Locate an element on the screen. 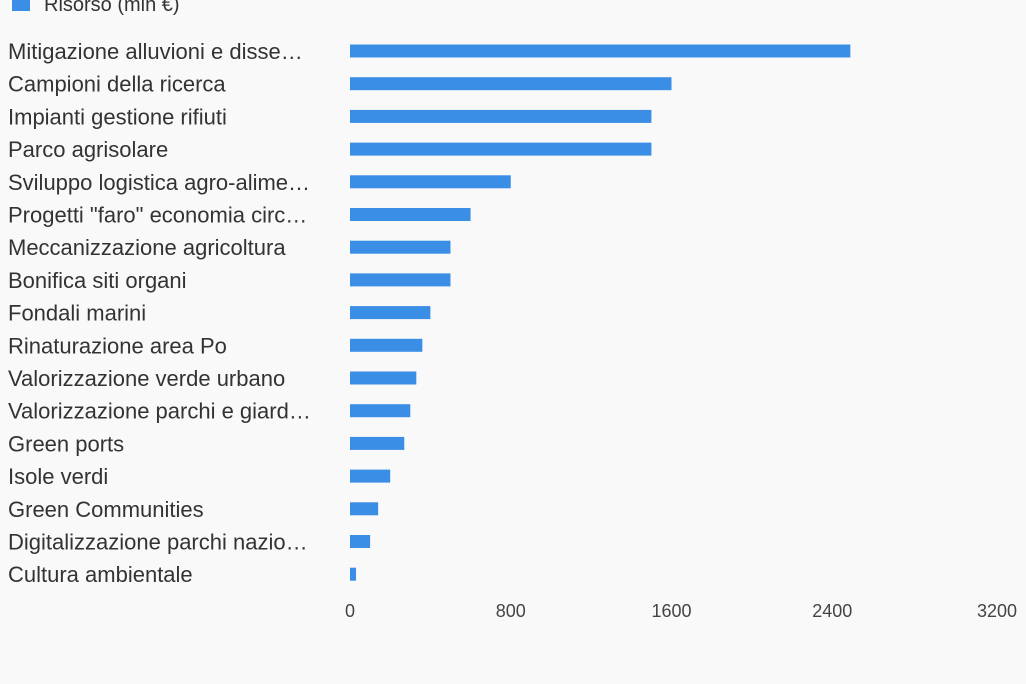 This screenshot has height=684, width=1026. legend-label: Risorso (mln €) is located at coordinates (112, 8).